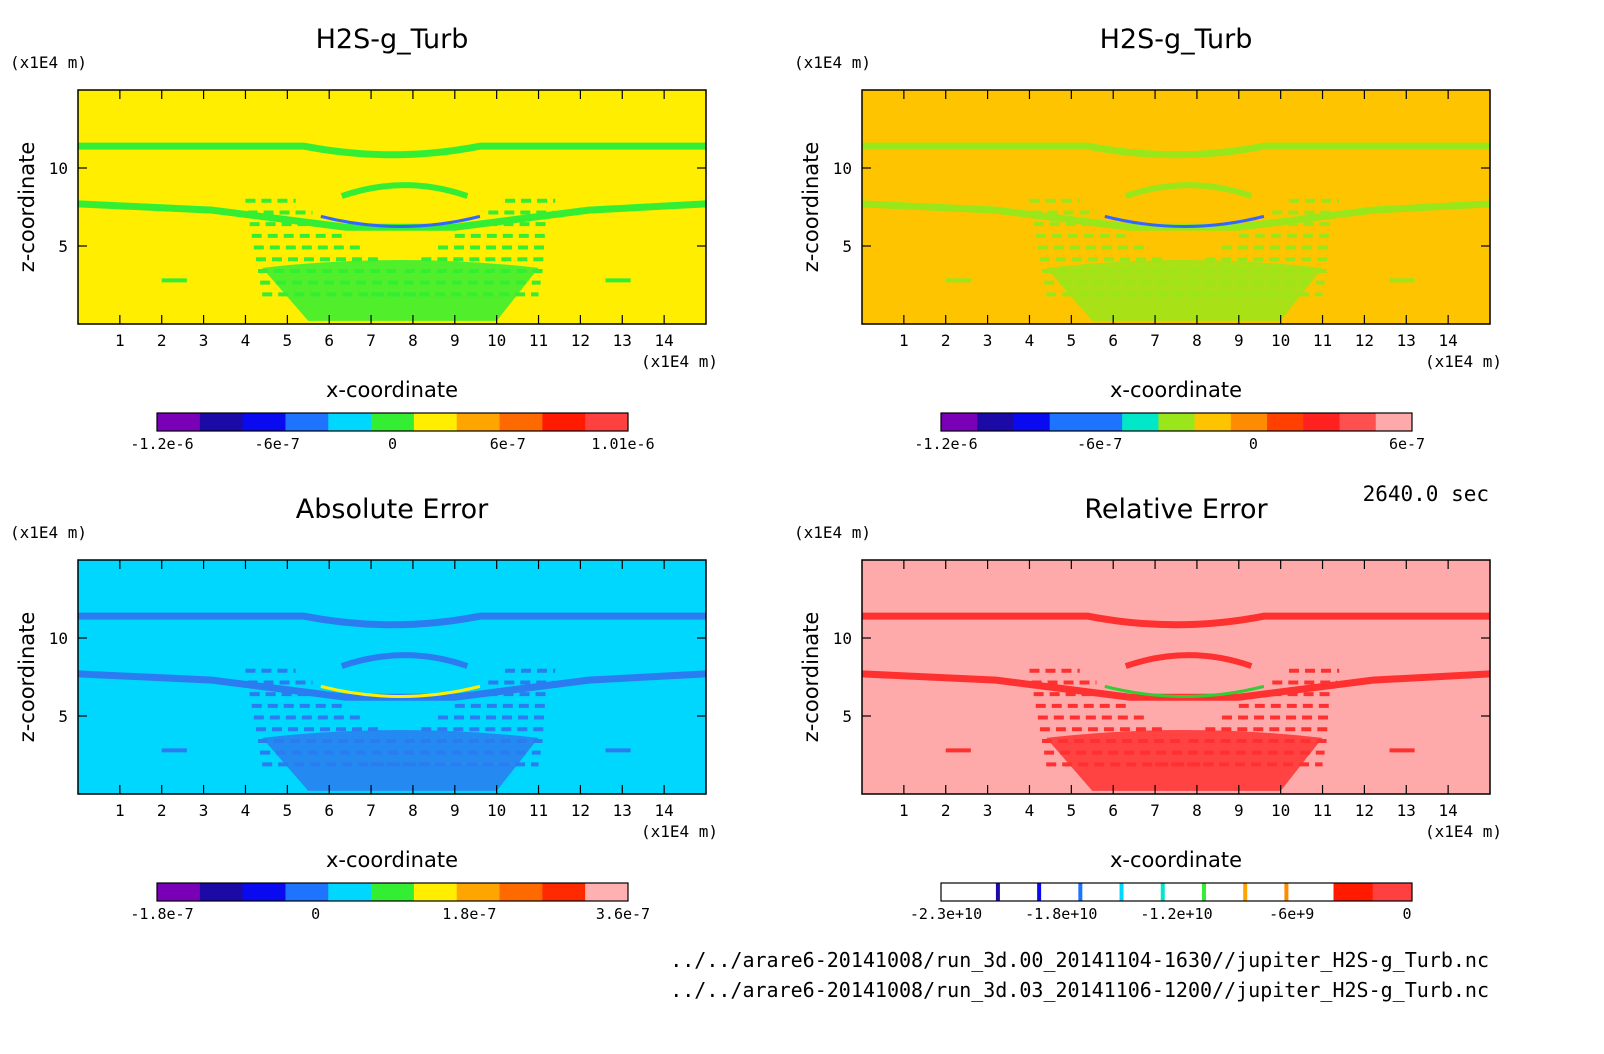 This screenshot has width=1604, height=1054. Describe the element at coordinates (1176, 509) in the screenshot. I see `chart-title: Relative Error` at that location.